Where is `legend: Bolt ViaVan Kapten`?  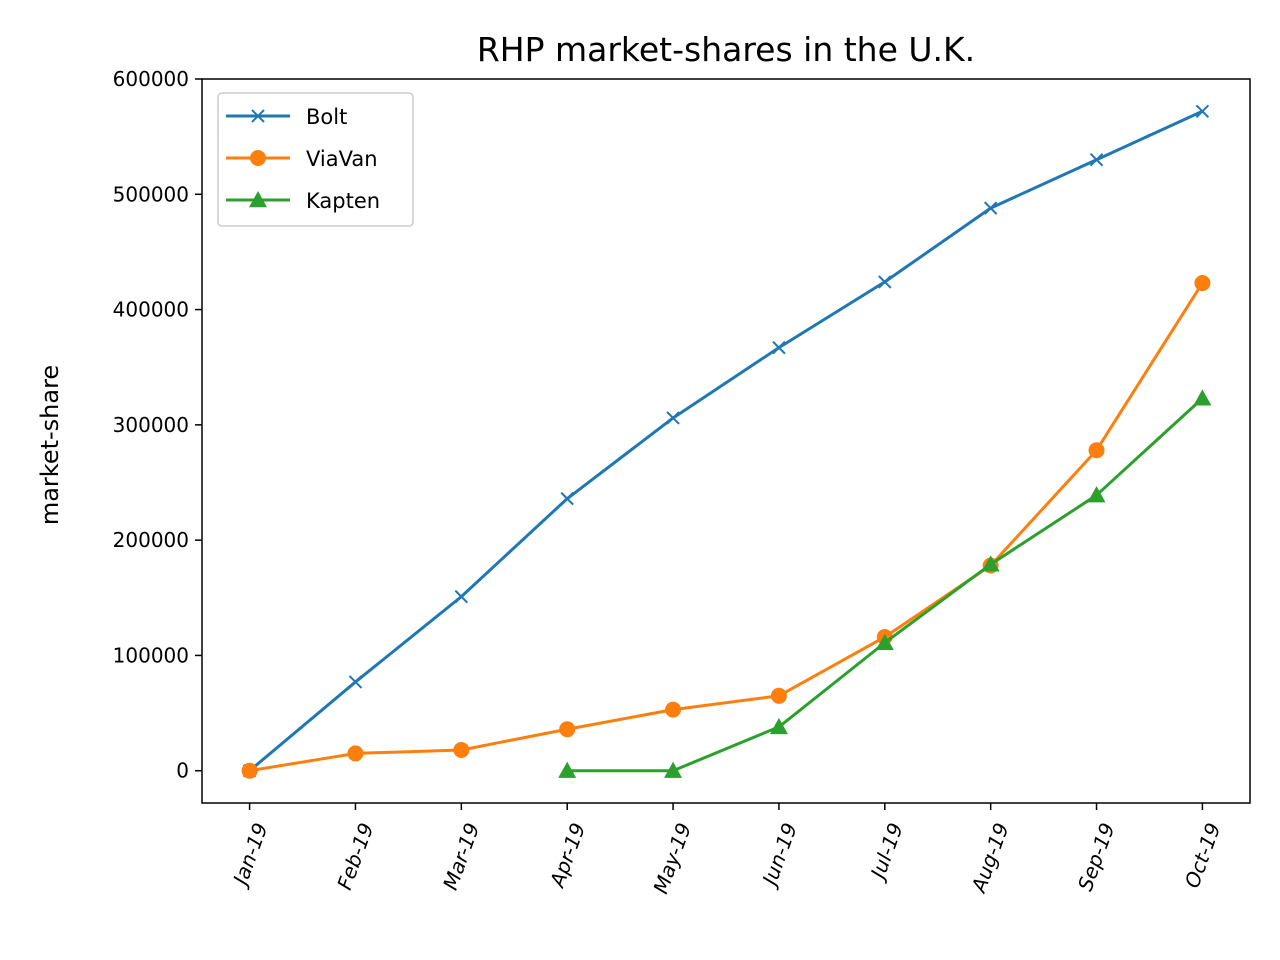
legend: Bolt ViaVan Kapten is located at coordinates (315, 159).